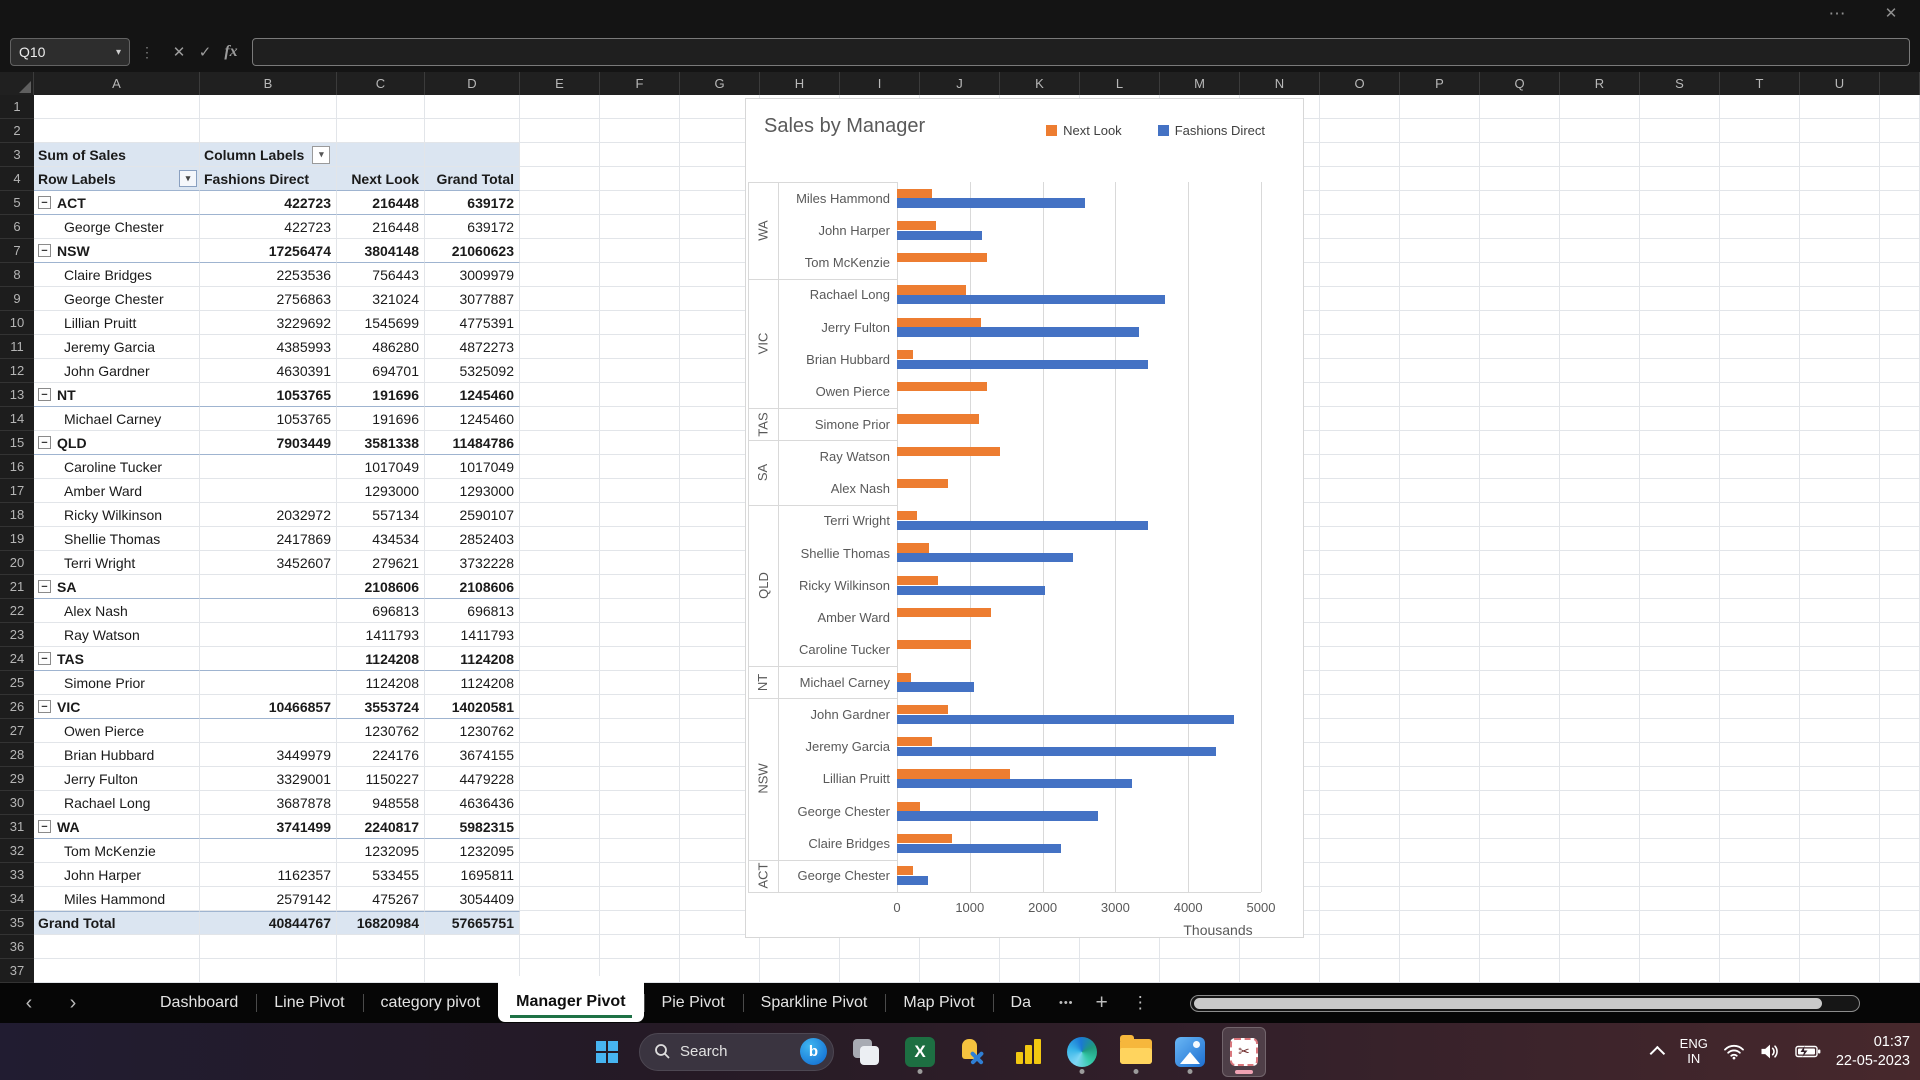 The height and width of the screenshot is (1080, 1920). What do you see at coordinates (472, 443) in the screenshot?
I see `cell-D15: 11484786` at bounding box center [472, 443].